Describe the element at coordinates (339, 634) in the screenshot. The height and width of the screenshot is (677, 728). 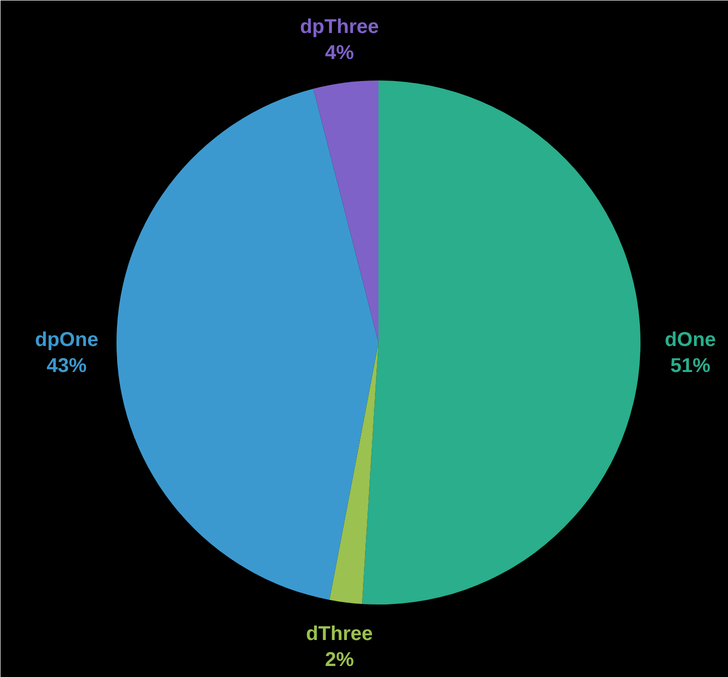
I see `slice-label: dThree` at that location.